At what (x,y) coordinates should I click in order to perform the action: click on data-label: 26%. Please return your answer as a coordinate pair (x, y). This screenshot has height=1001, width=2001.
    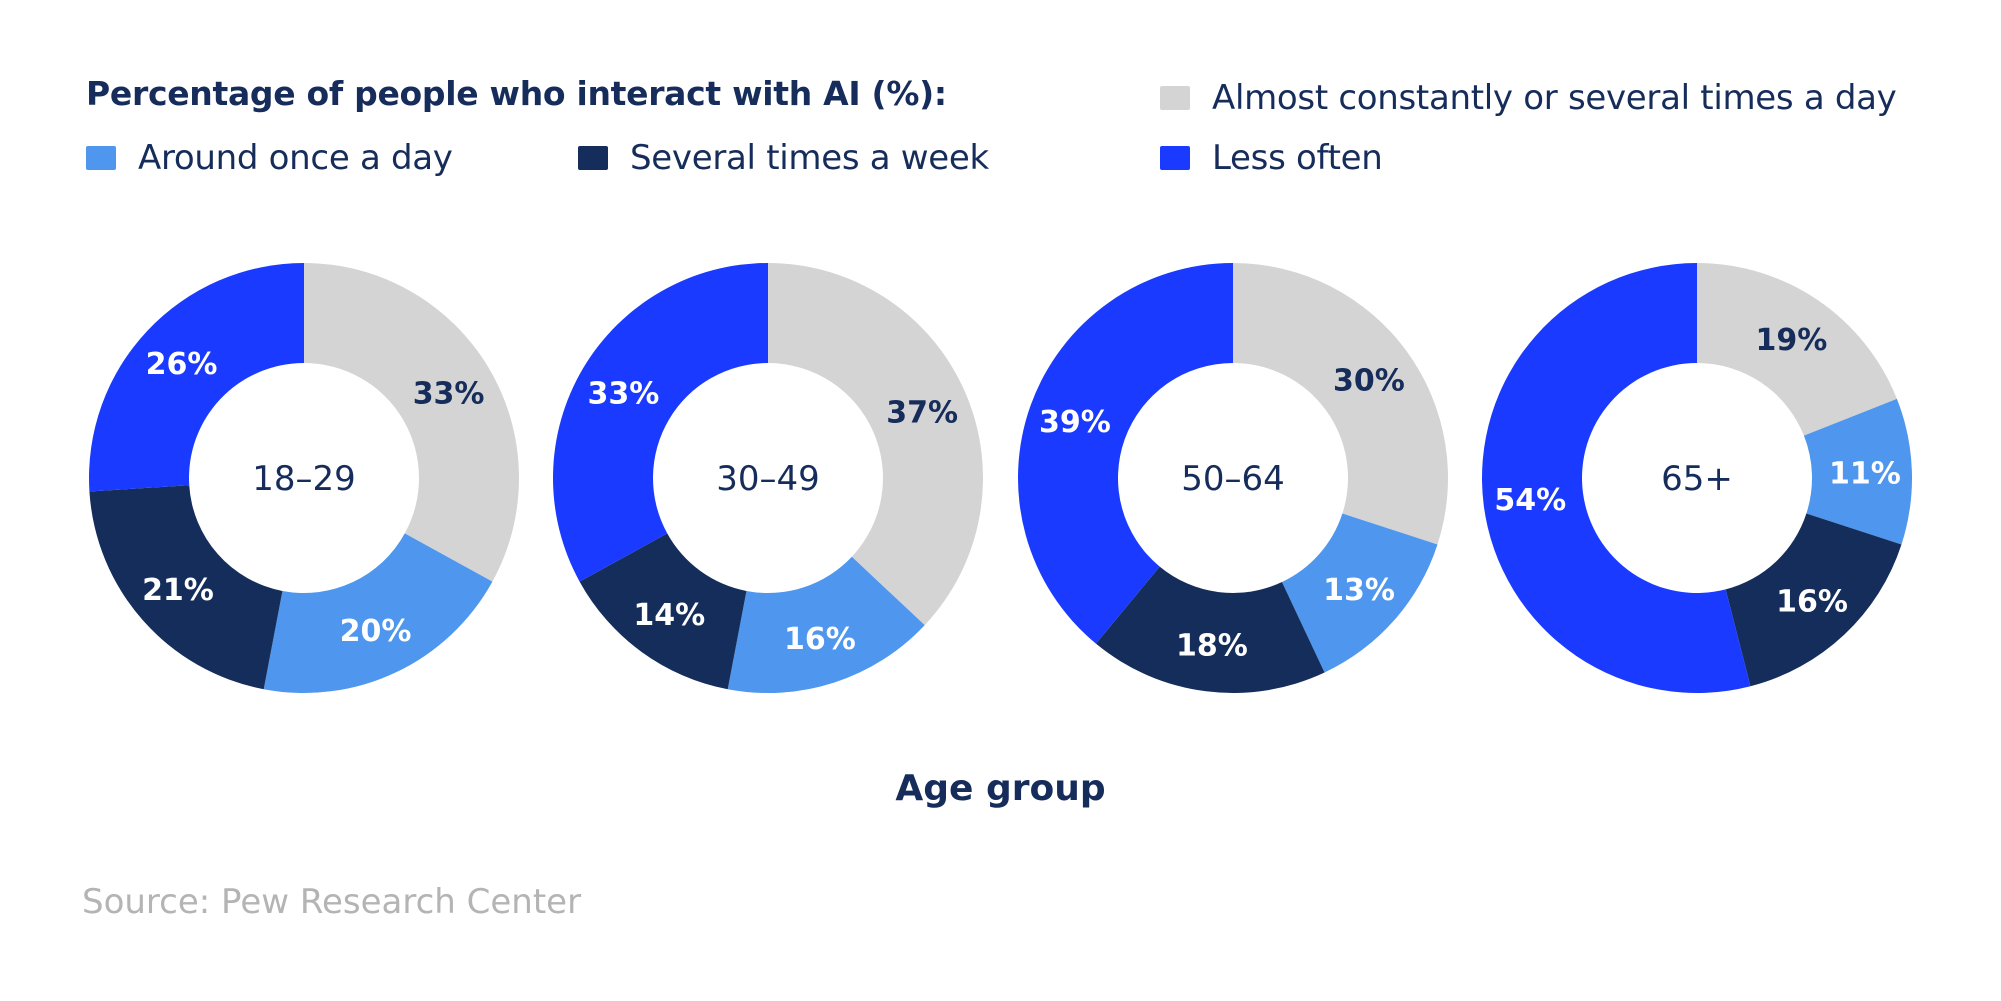
    Looking at the image, I should click on (182, 364).